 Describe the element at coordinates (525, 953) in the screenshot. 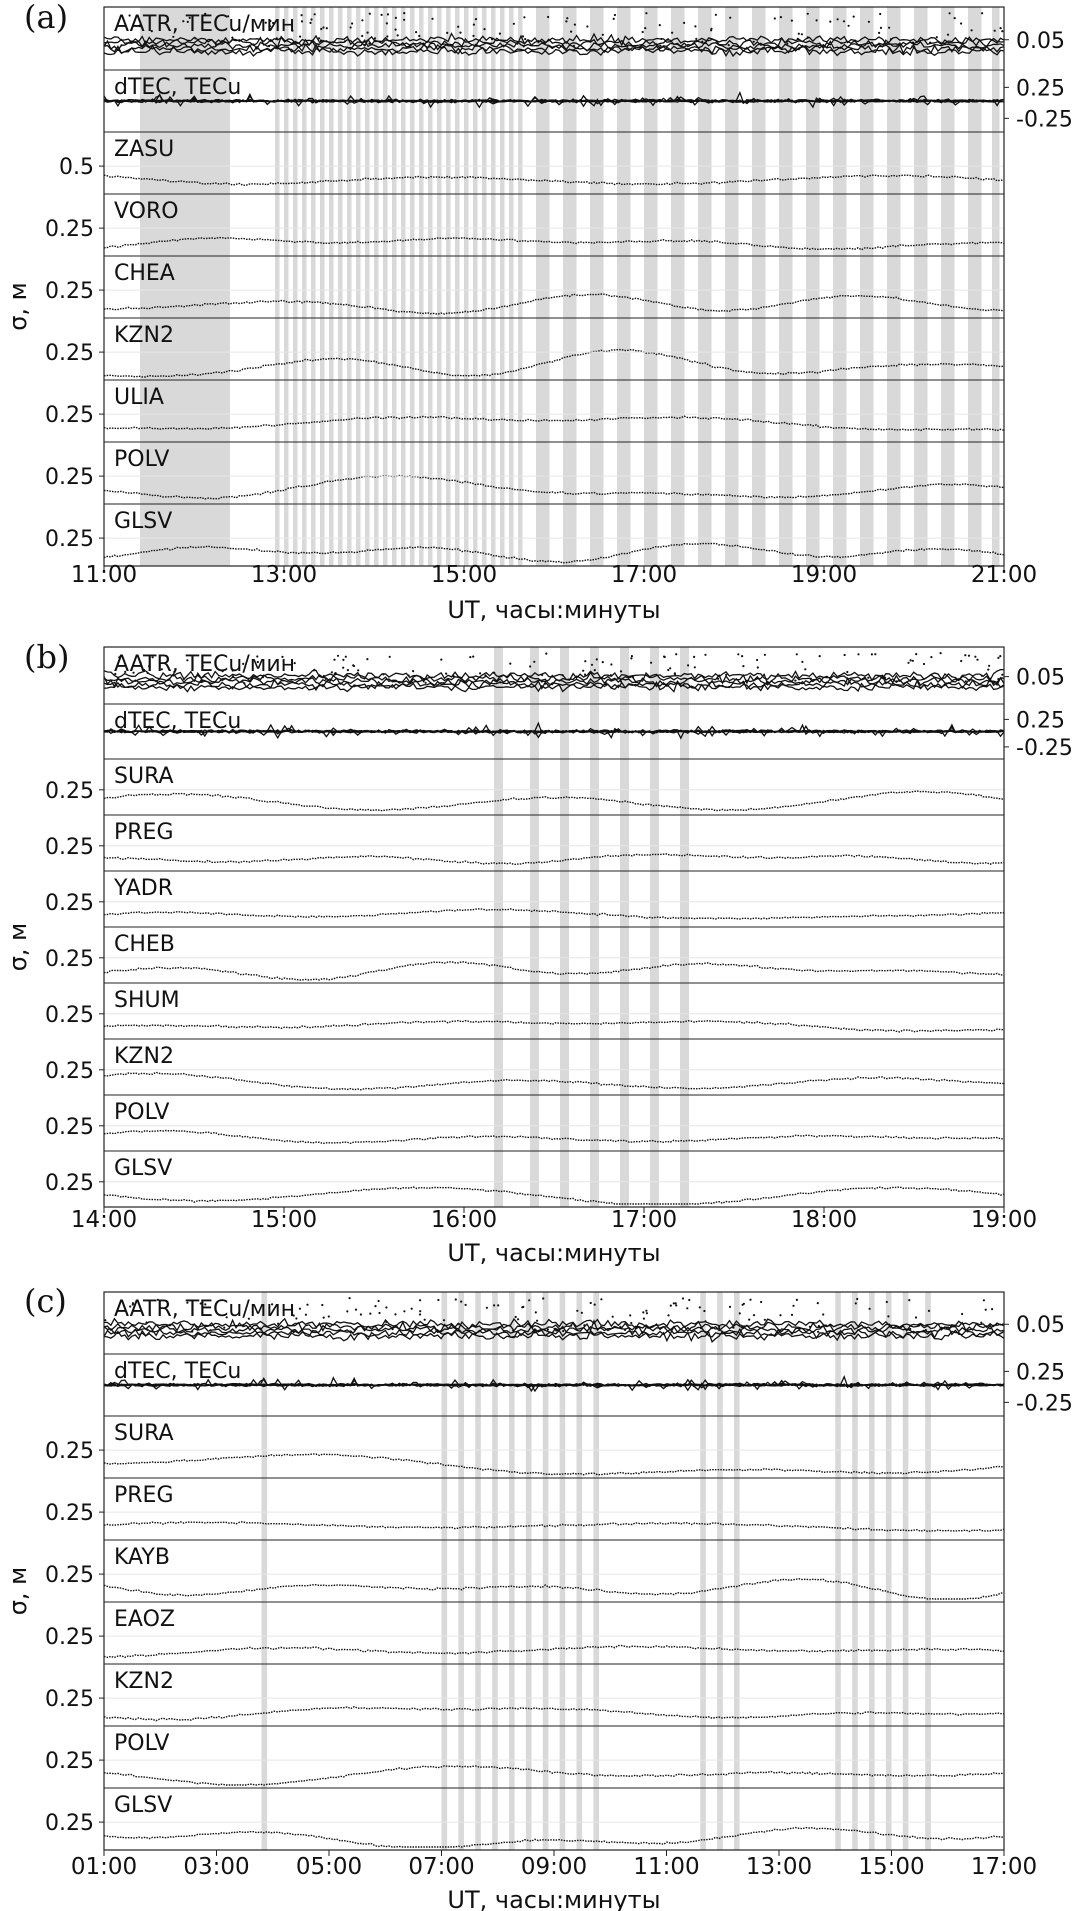

I see `row-5: CHEB 0.25` at that location.